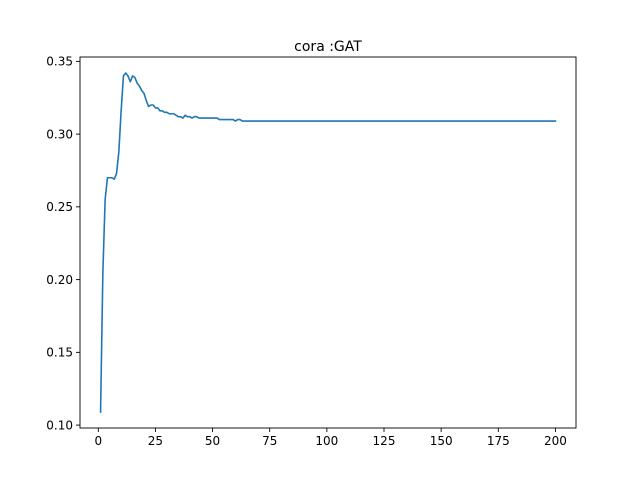  What do you see at coordinates (59, 425) in the screenshot?
I see `y-tick-label: 0.10` at bounding box center [59, 425].